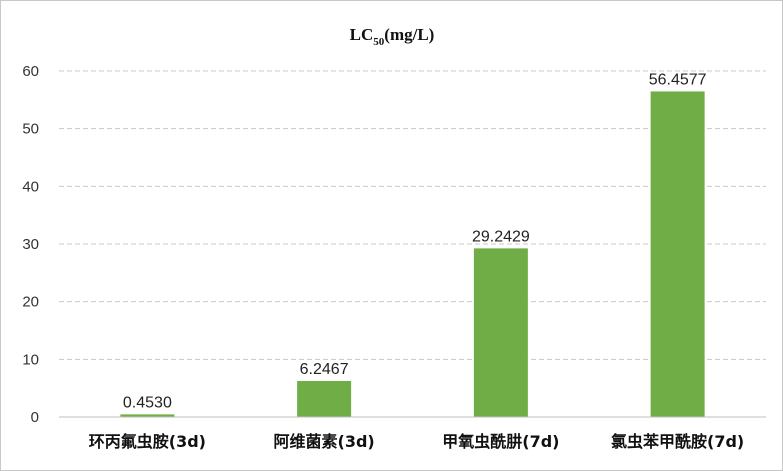 This screenshot has height=471, width=783. What do you see at coordinates (147, 402) in the screenshot?
I see `data-label: 0.4530` at bounding box center [147, 402].